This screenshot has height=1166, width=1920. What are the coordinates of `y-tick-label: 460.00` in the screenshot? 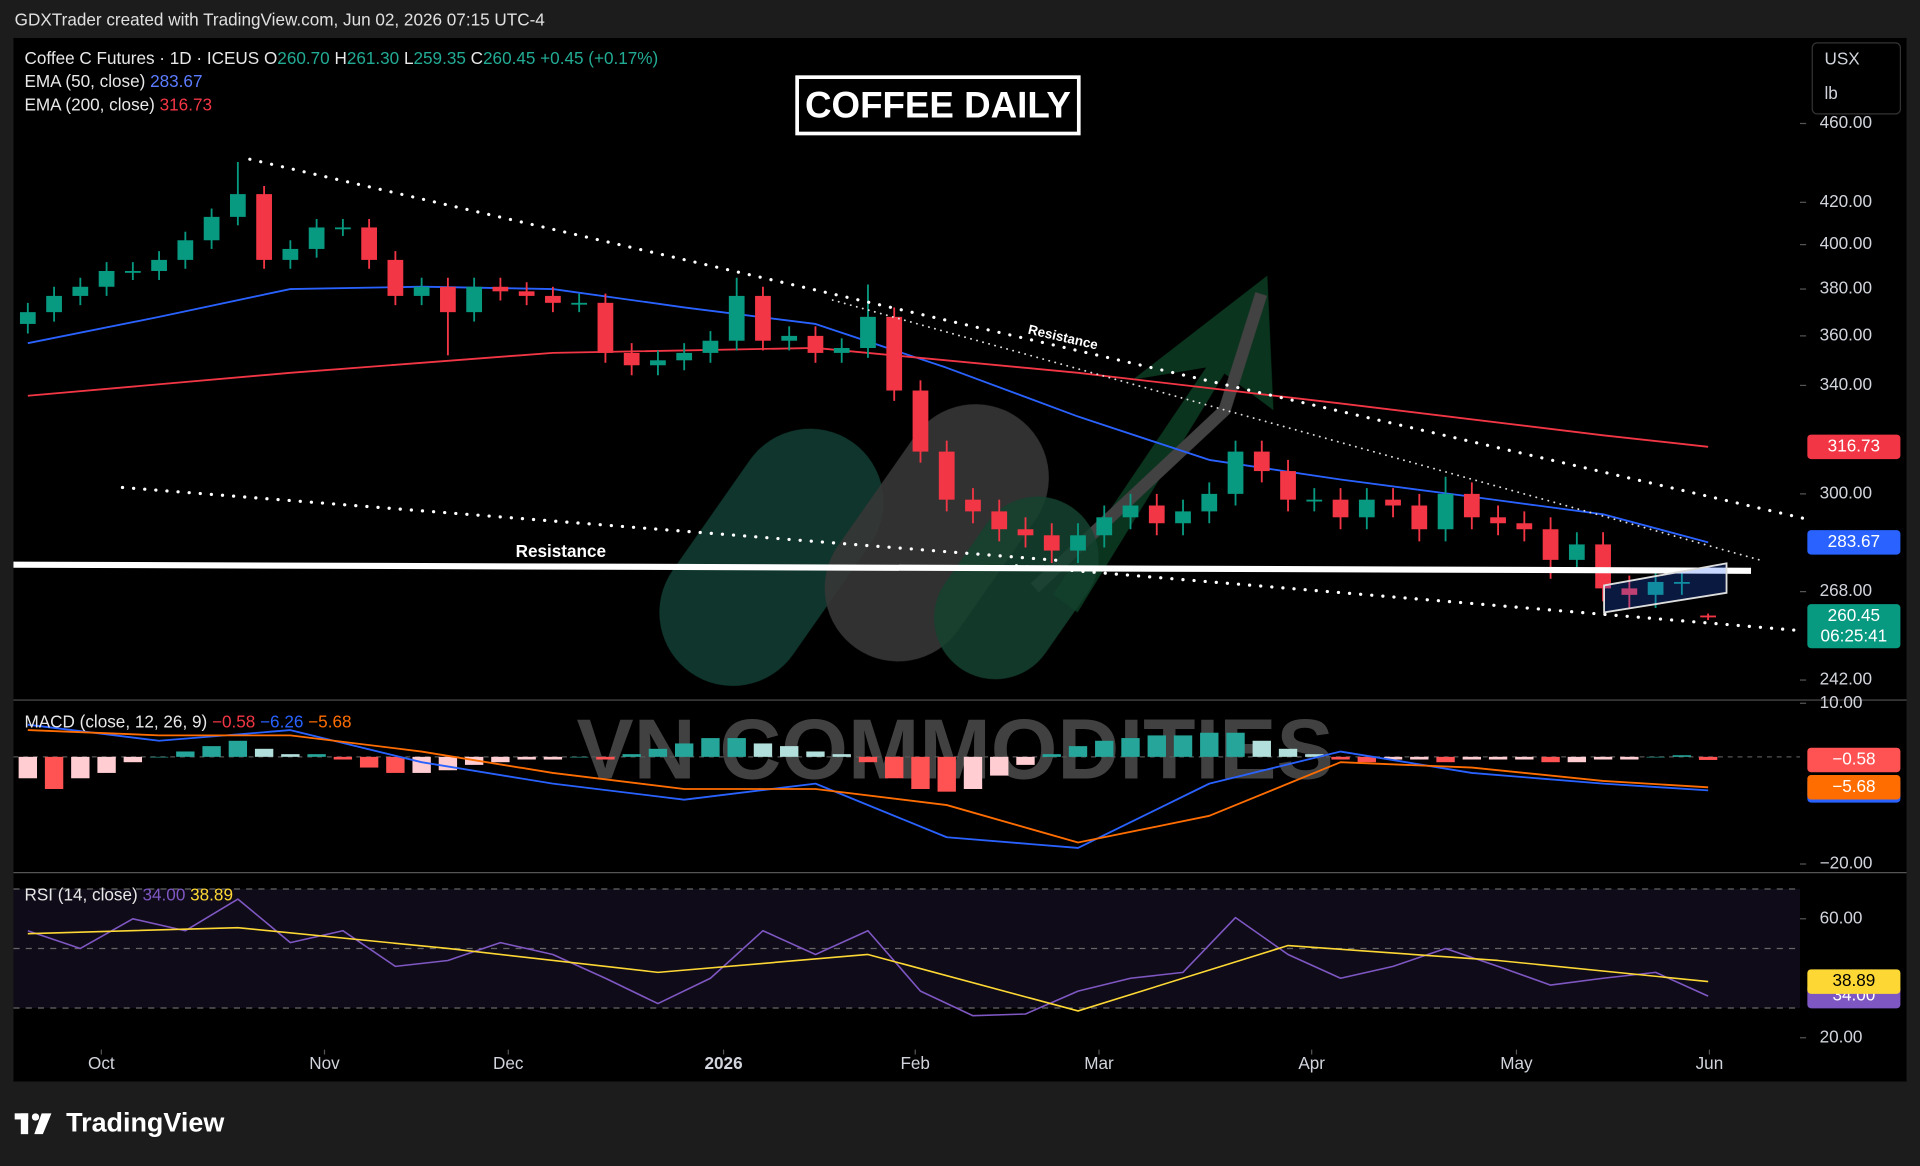 It's located at (1846, 122).